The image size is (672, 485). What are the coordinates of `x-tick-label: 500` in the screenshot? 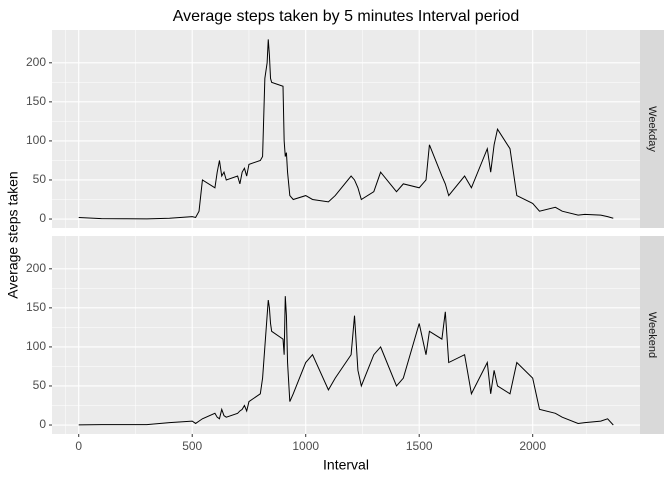 It's located at (192, 446).